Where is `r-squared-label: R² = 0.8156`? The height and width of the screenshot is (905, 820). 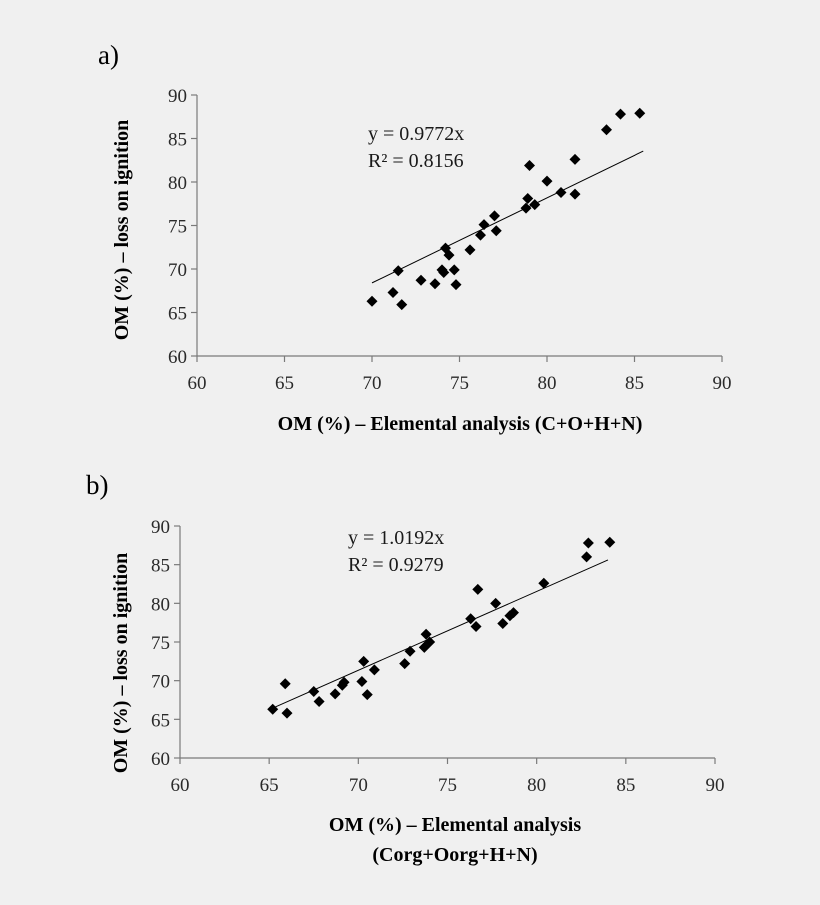
r-squared-label: R² = 0.8156 is located at coordinates (416, 161).